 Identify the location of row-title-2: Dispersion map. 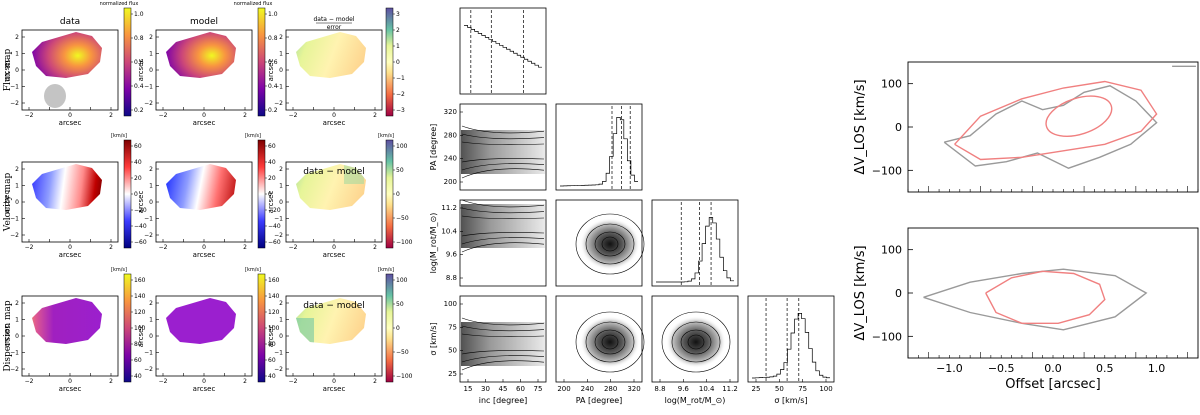
(8, 336).